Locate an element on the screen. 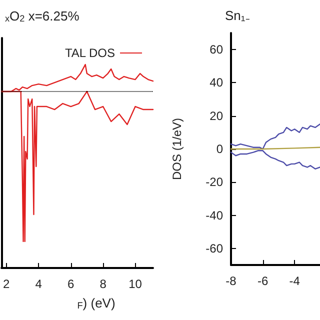 The width and height of the screenshot is (320, 320). x-tick-label: 10 is located at coordinates (135, 284).